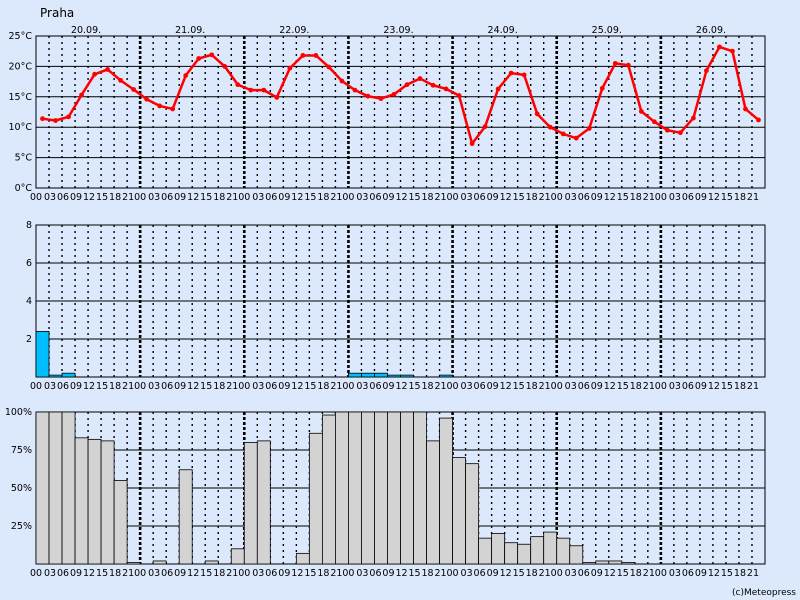  I want to click on temp-x-tick: 00, so click(453, 197).